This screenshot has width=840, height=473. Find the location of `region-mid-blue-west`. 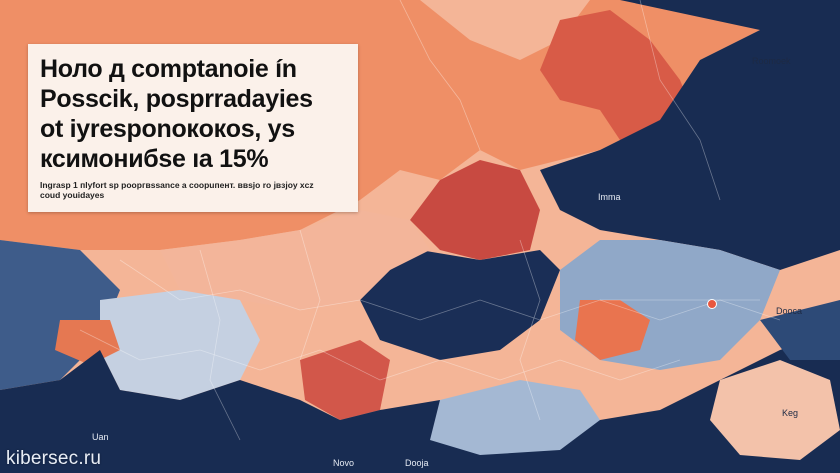

region-mid-blue-west is located at coordinates (60, 315).